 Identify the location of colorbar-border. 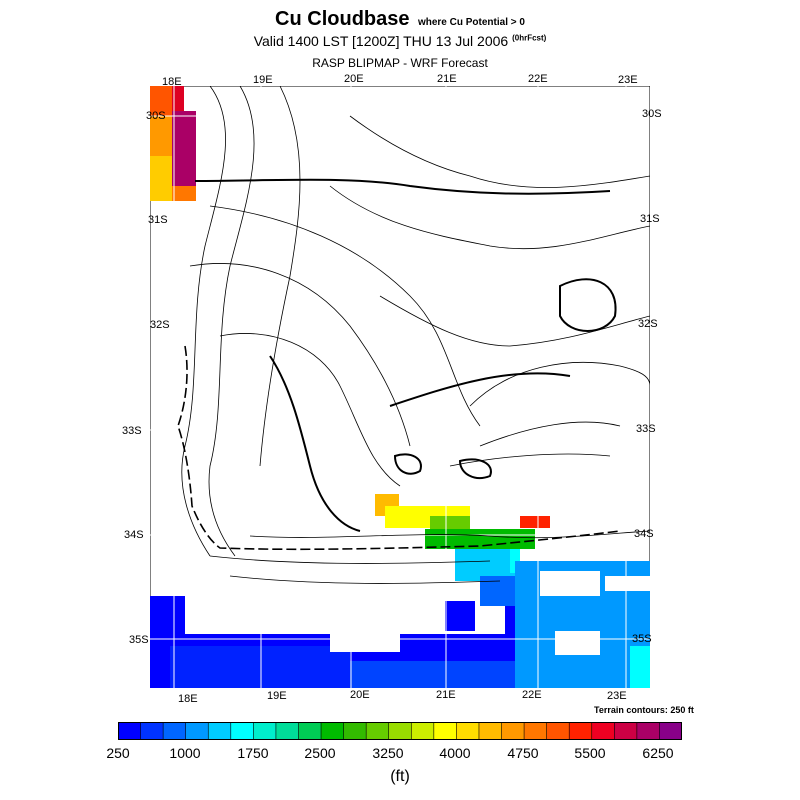
(400, 731).